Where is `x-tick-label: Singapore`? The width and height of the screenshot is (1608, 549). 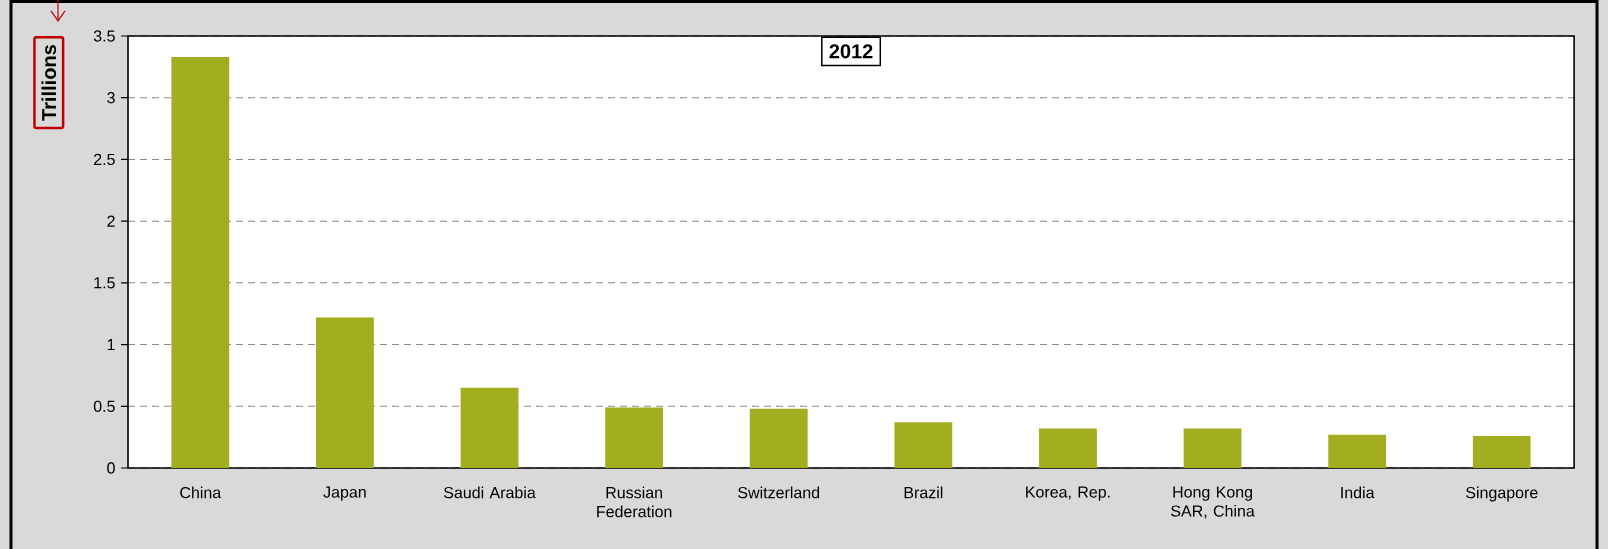
x-tick-label: Singapore is located at coordinates (1502, 494).